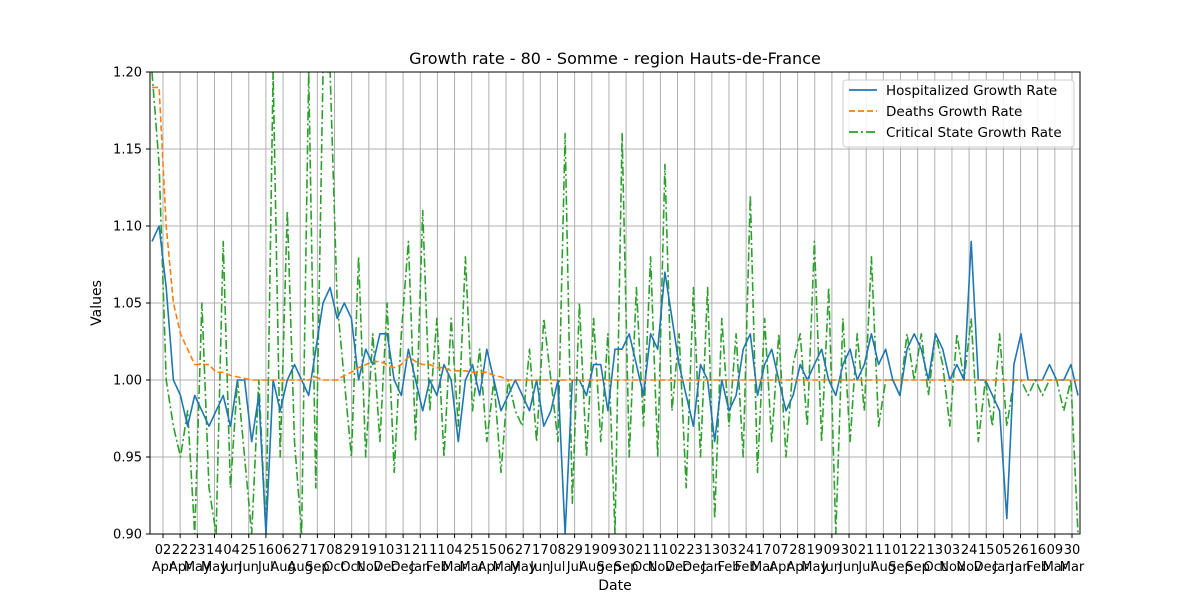 The height and width of the screenshot is (600, 1200). I want to click on x-tick-day: 05, so click(1003, 550).